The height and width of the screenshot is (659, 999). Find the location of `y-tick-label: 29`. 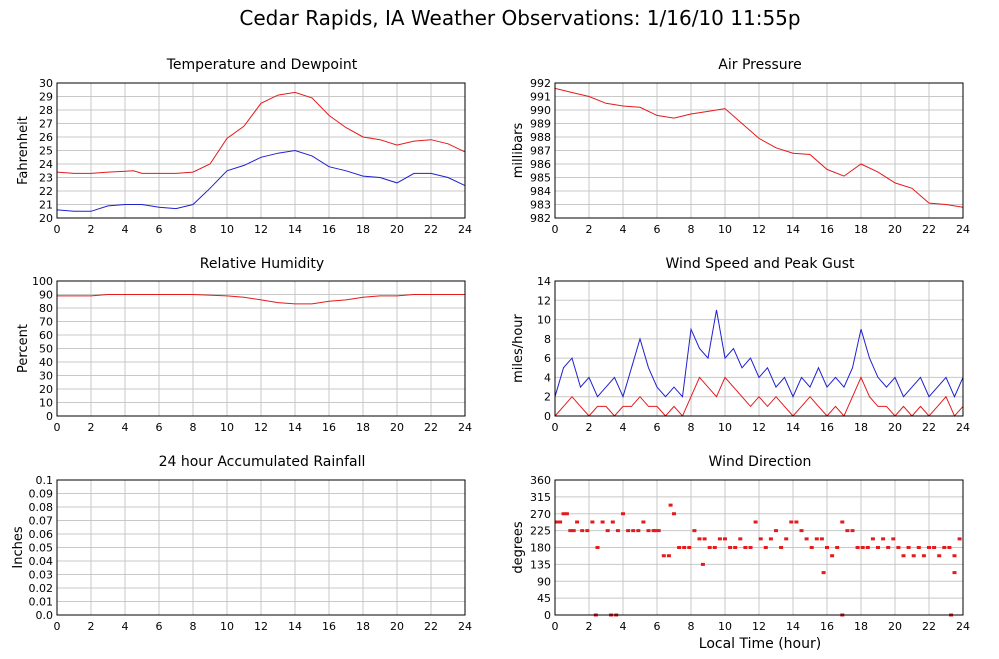

y-tick-label: 29 is located at coordinates (46, 97).